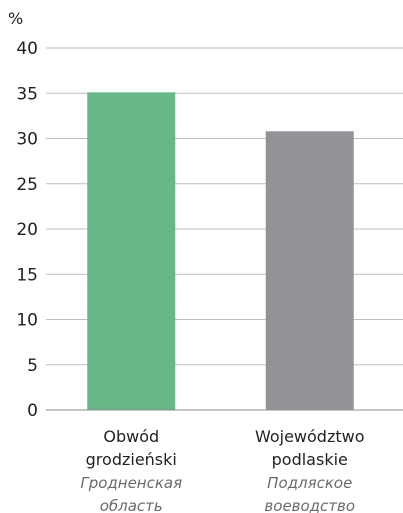  Describe the element at coordinates (131, 436) in the screenshot. I see `x-category-label: Obwód` at that location.